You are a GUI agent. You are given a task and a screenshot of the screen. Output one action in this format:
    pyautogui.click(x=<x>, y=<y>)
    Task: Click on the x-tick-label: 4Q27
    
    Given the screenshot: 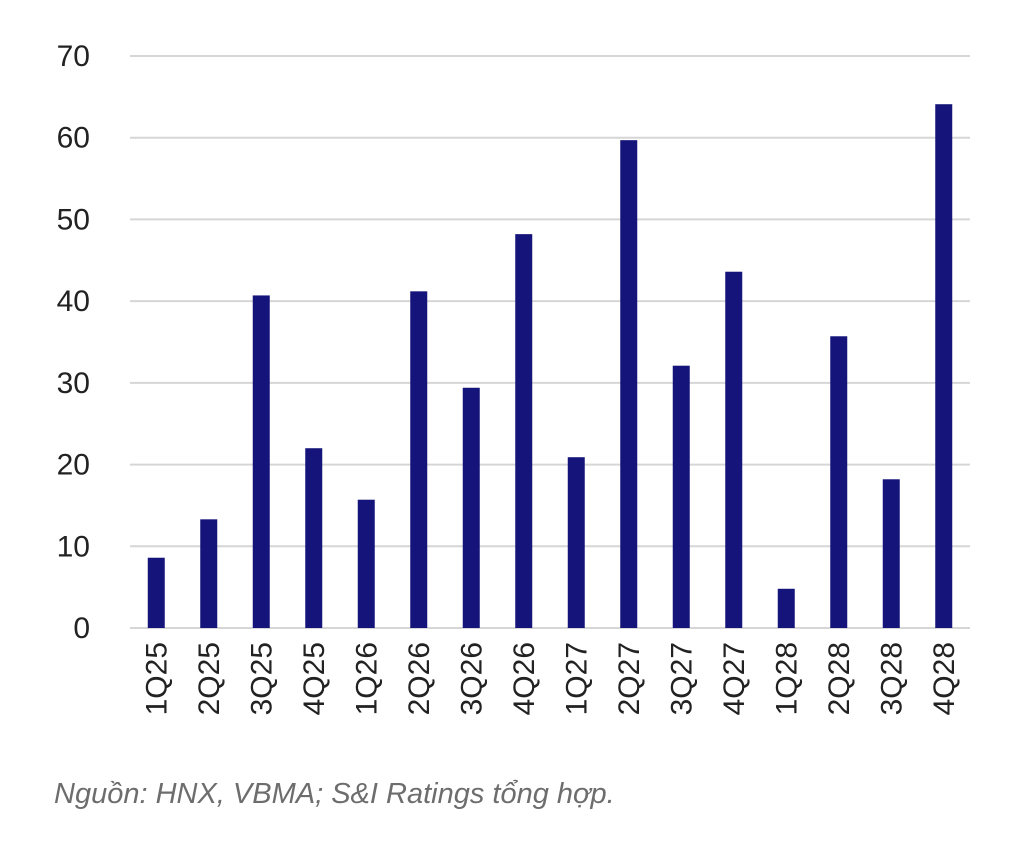 What is the action you would take?
    pyautogui.click(x=734, y=678)
    